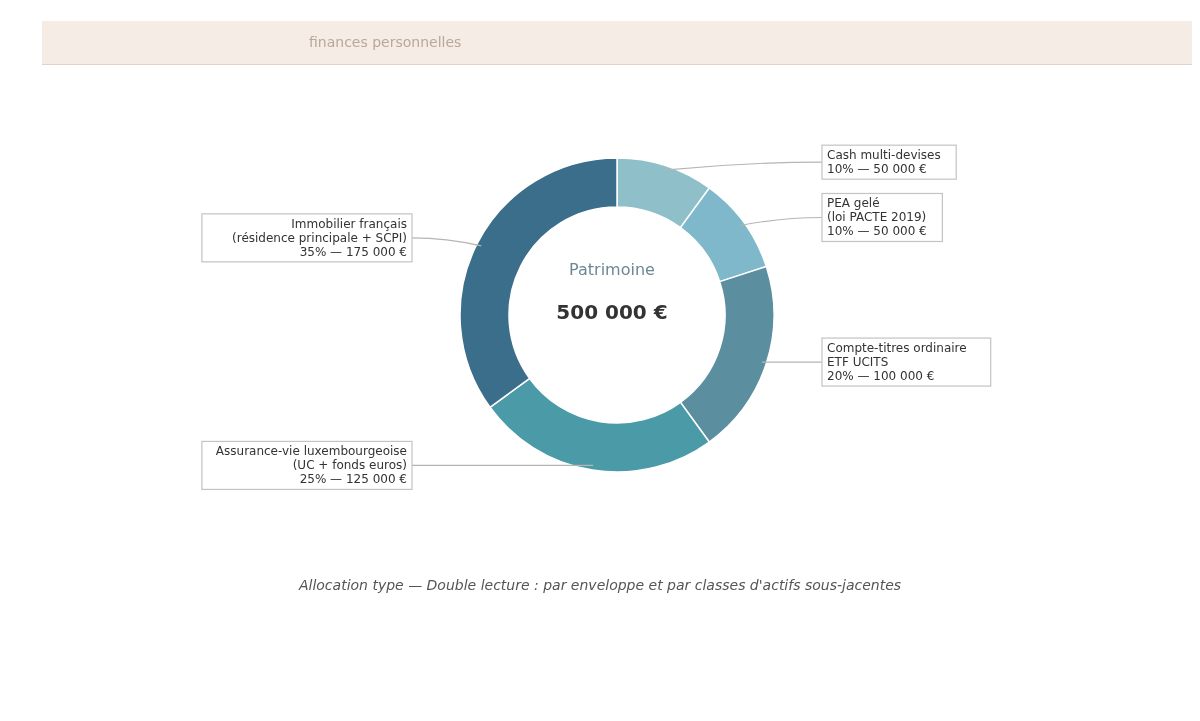  What do you see at coordinates (353, 251) in the screenshot?
I see `data-label: 35% — 175 000 €` at bounding box center [353, 251].